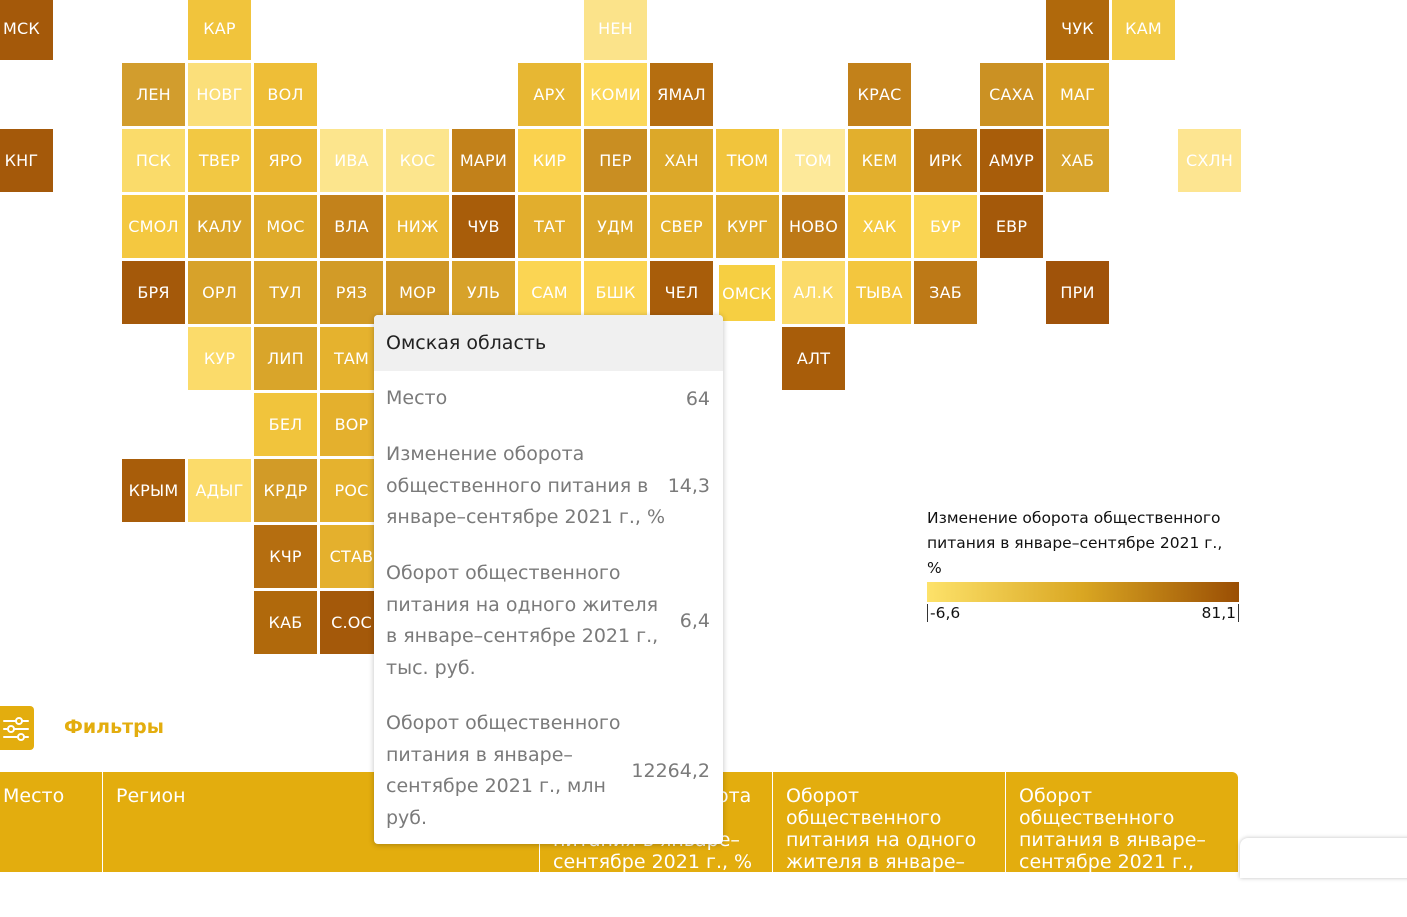 This screenshot has width=1407, height=917. What do you see at coordinates (747, 226) in the screenshot?
I see `region-tile: КУРГ` at bounding box center [747, 226].